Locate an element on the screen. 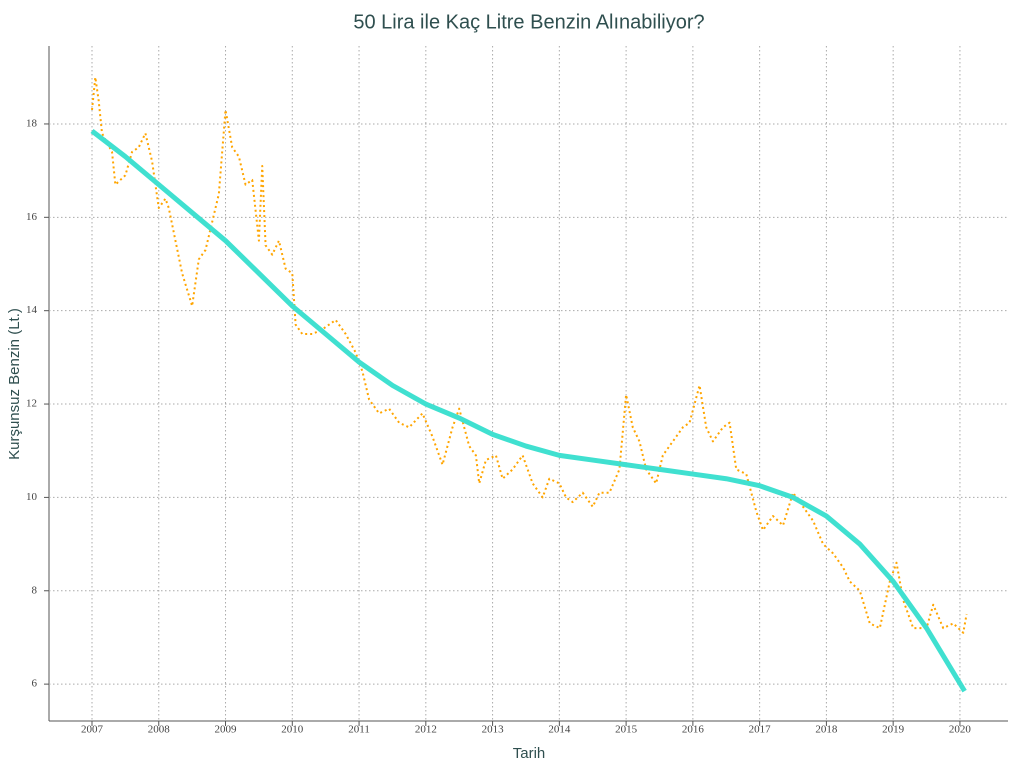 The height and width of the screenshot is (768, 1024). x-tick-label: 2018 is located at coordinates (826, 730).